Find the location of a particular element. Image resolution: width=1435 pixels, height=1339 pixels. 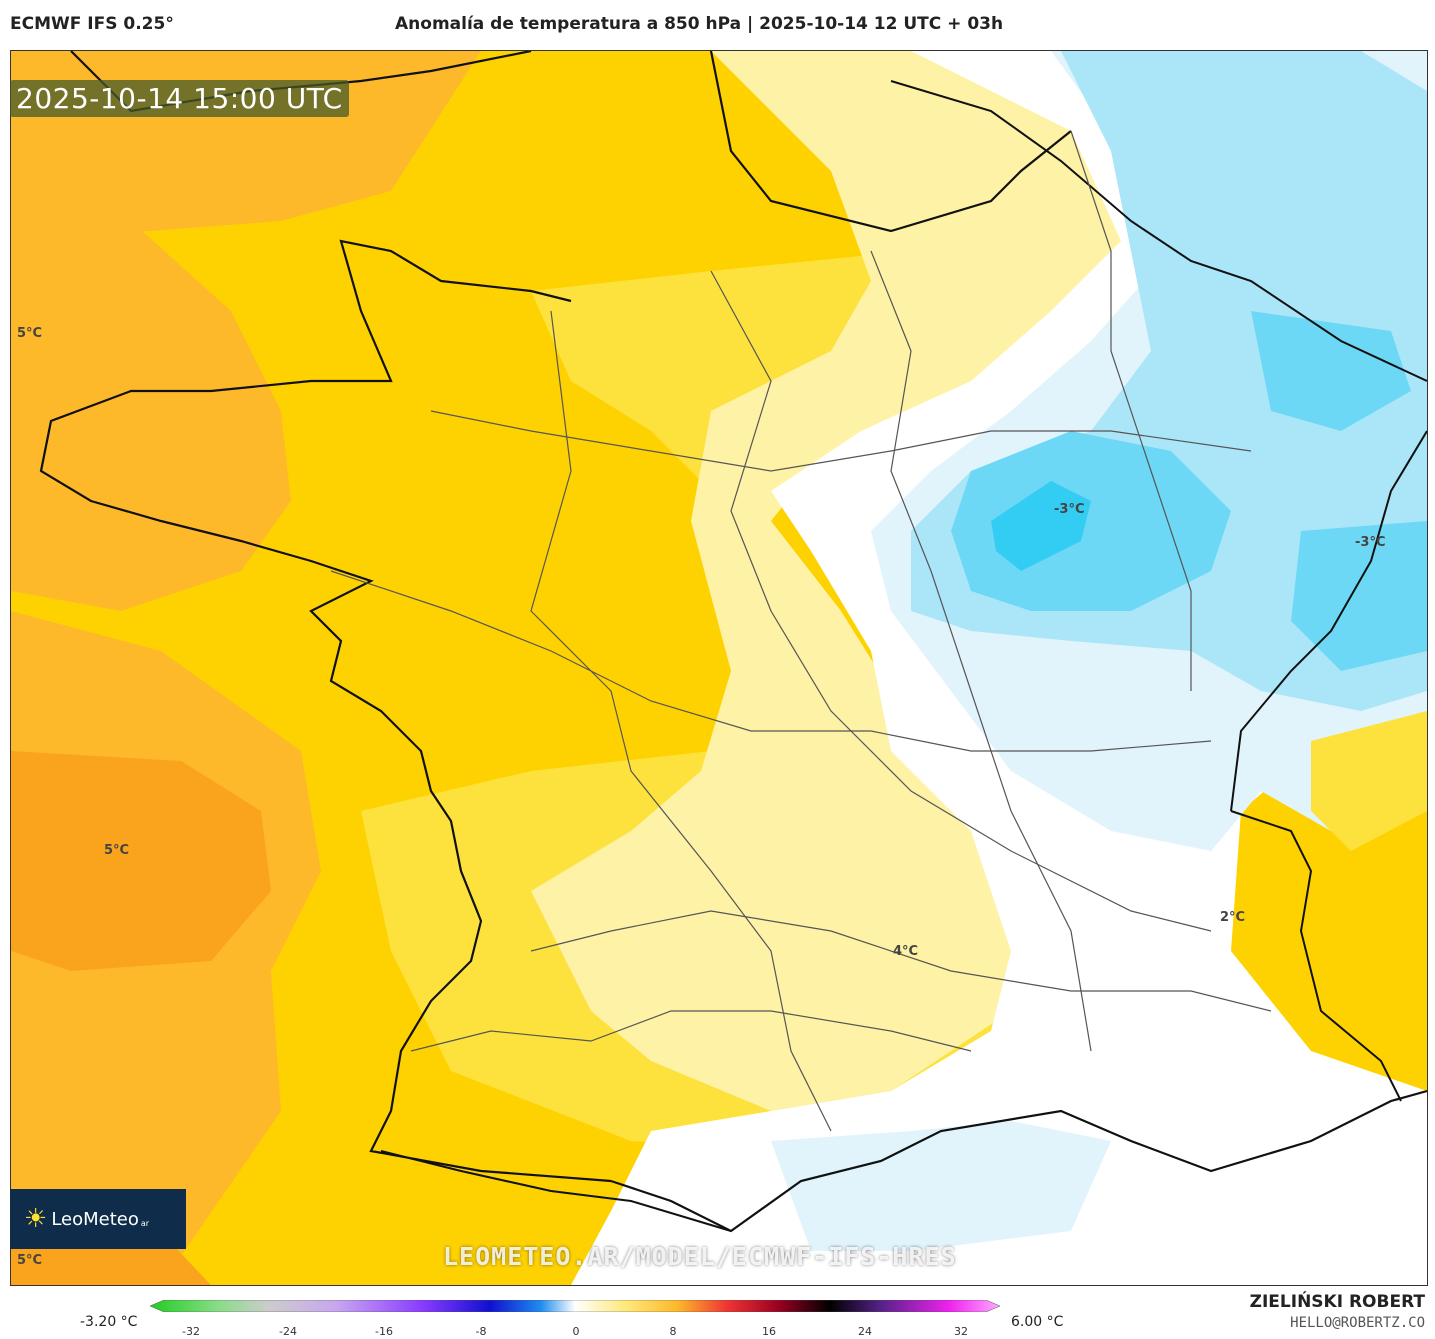

border-italy is located at coordinates (1316, 956).